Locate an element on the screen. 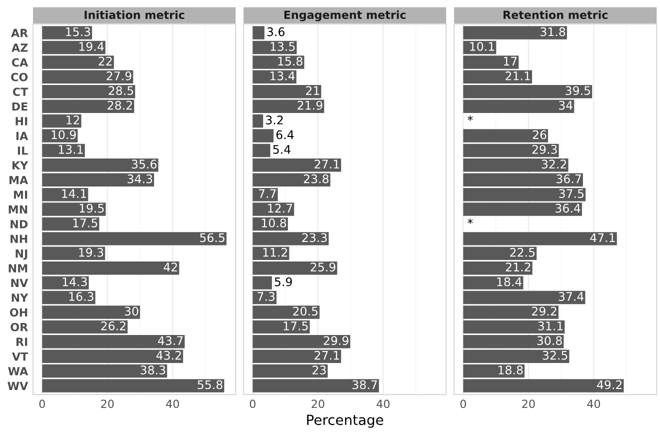 The image size is (660, 436). data-label: 27.9 is located at coordinates (119, 75).